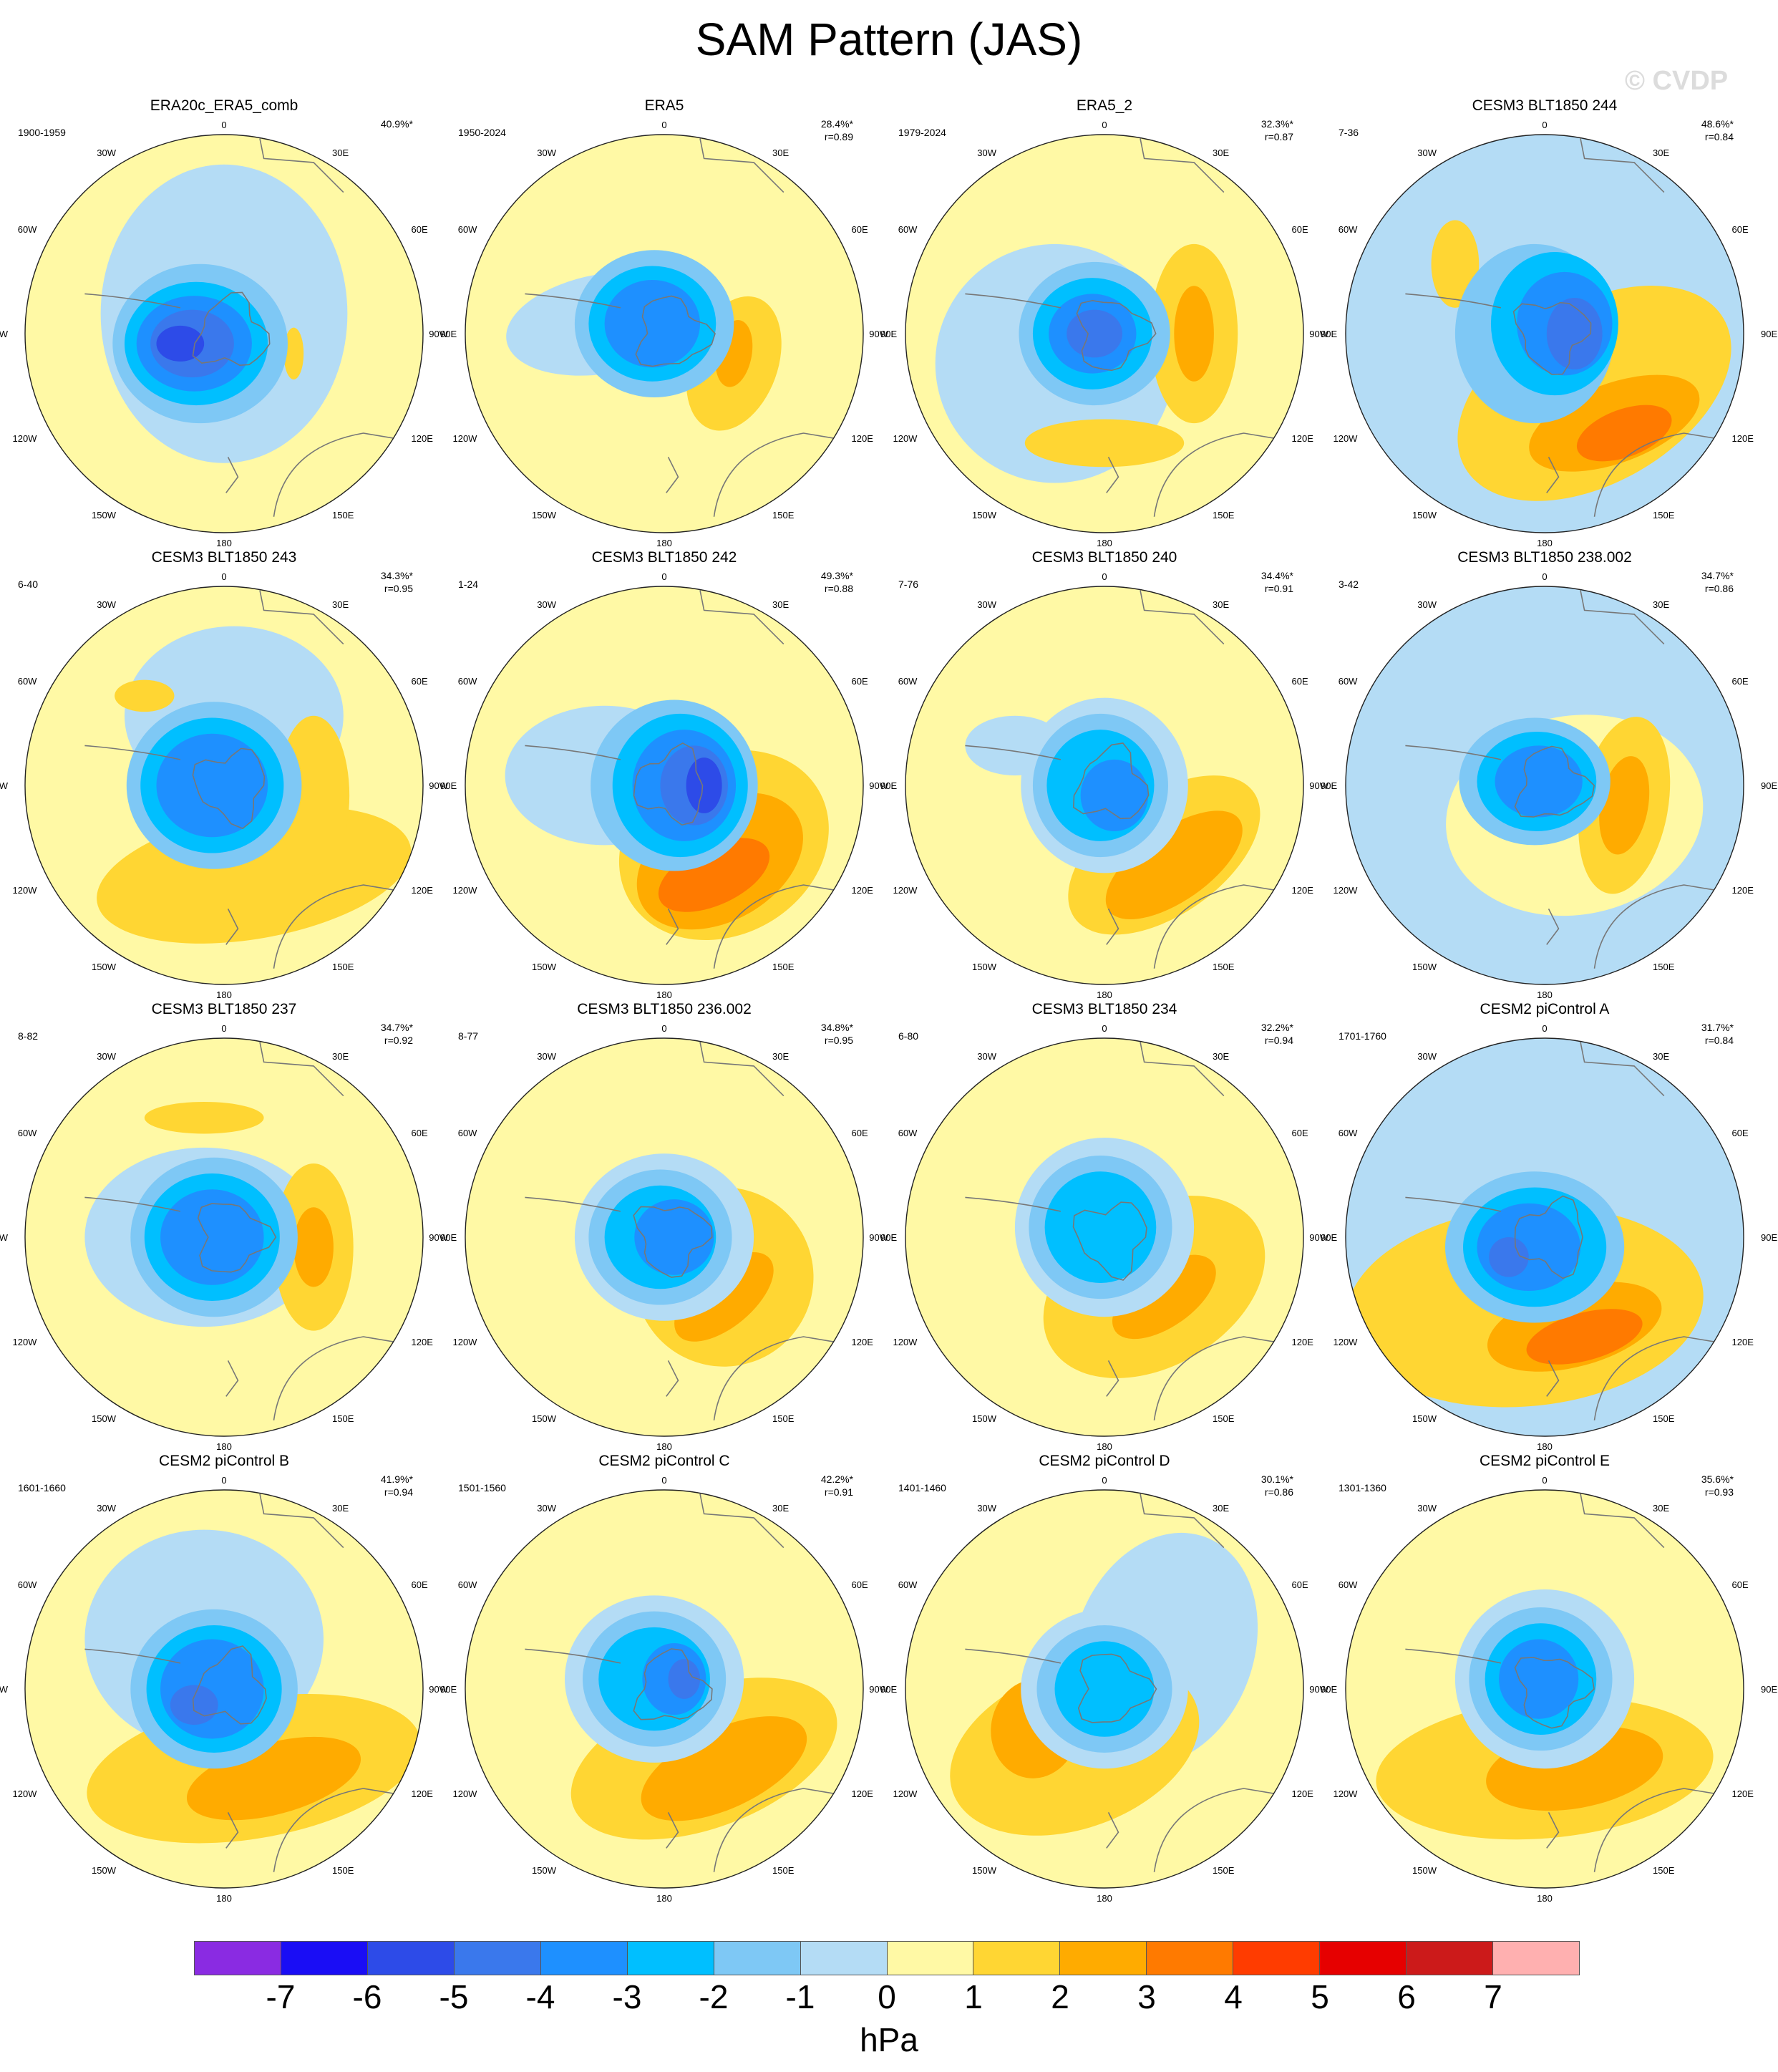 The width and height of the screenshot is (1778, 2072). Describe the element at coordinates (1719, 1492) in the screenshot. I see `pattern-correlation: r=0.93` at that location.